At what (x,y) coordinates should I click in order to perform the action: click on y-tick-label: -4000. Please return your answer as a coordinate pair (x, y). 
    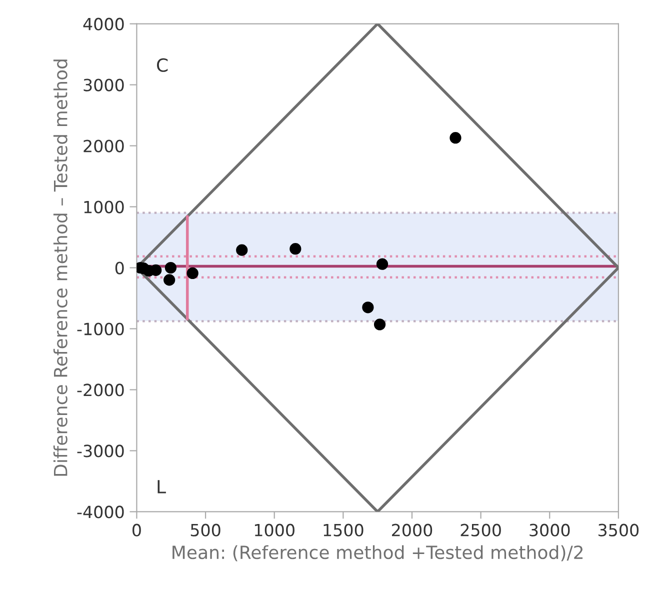
    Looking at the image, I should click on (100, 512).